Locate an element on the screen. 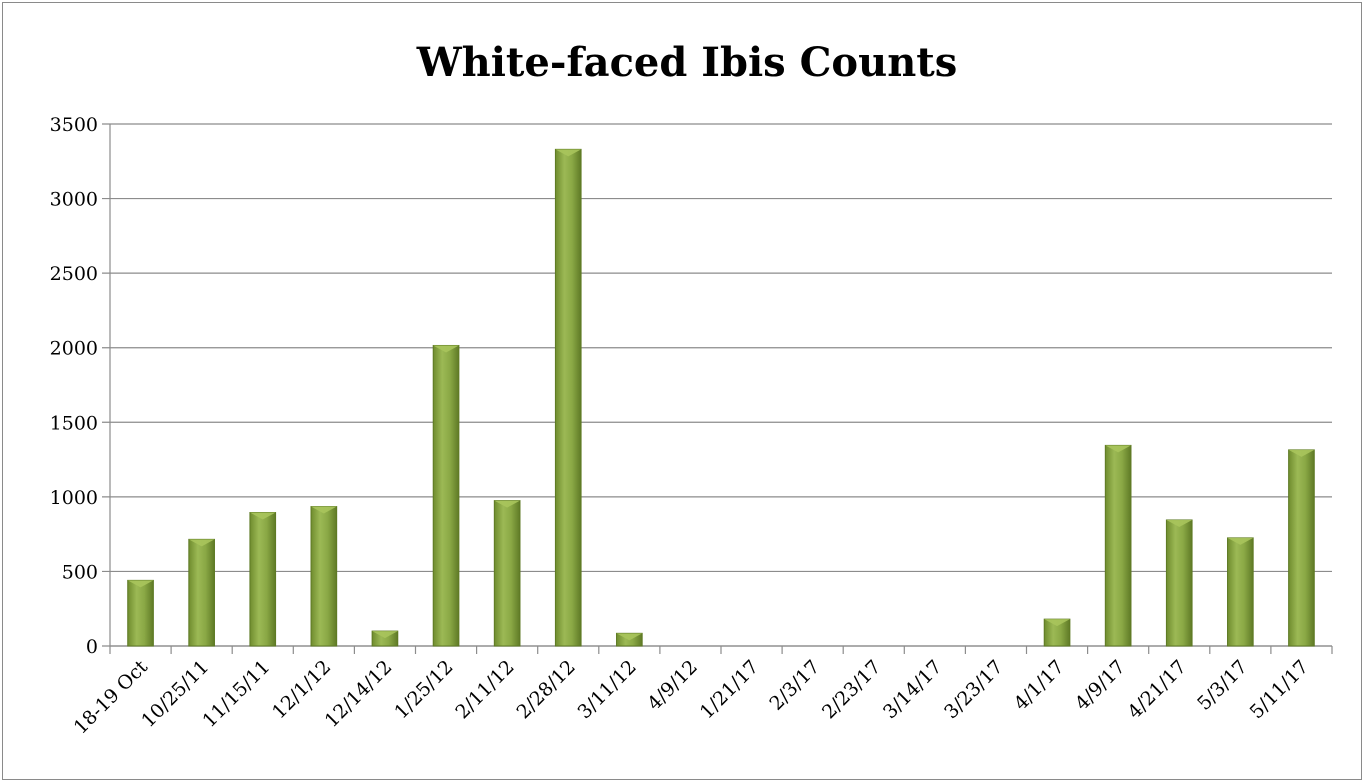  y-tick-label: 500 is located at coordinates (80, 572).